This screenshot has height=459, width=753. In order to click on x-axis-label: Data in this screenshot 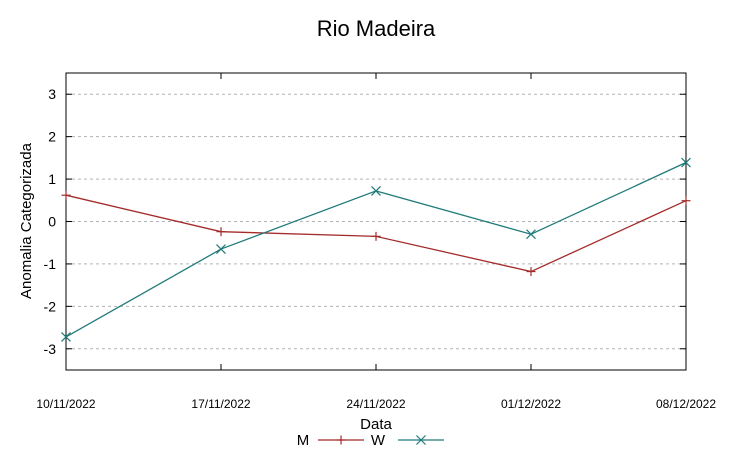, I will do `click(376, 424)`.